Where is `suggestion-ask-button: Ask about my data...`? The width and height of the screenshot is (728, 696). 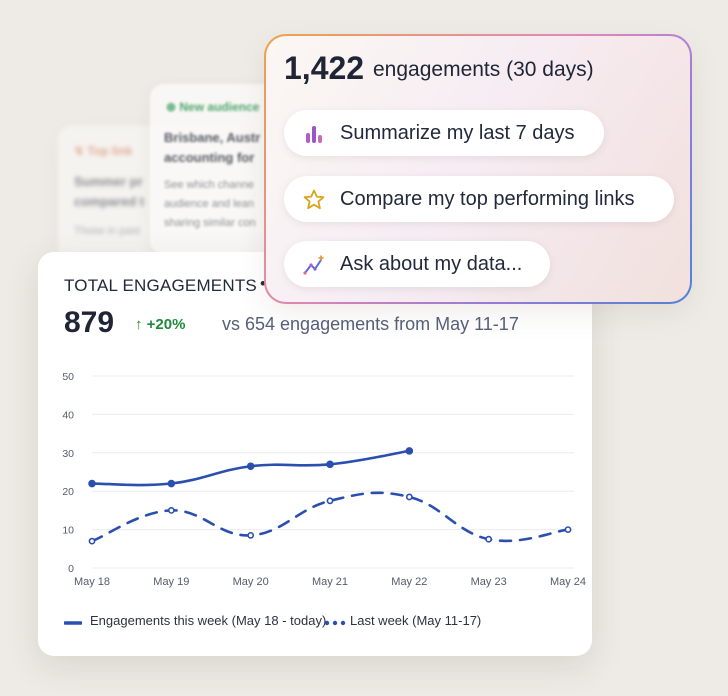 suggestion-ask-button: Ask about my data... is located at coordinates (417, 264).